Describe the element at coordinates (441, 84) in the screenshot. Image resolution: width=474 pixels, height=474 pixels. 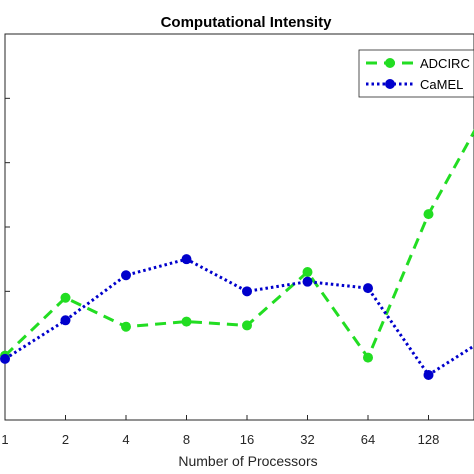
I see `legend-label-camel: CaMEL` at that location.